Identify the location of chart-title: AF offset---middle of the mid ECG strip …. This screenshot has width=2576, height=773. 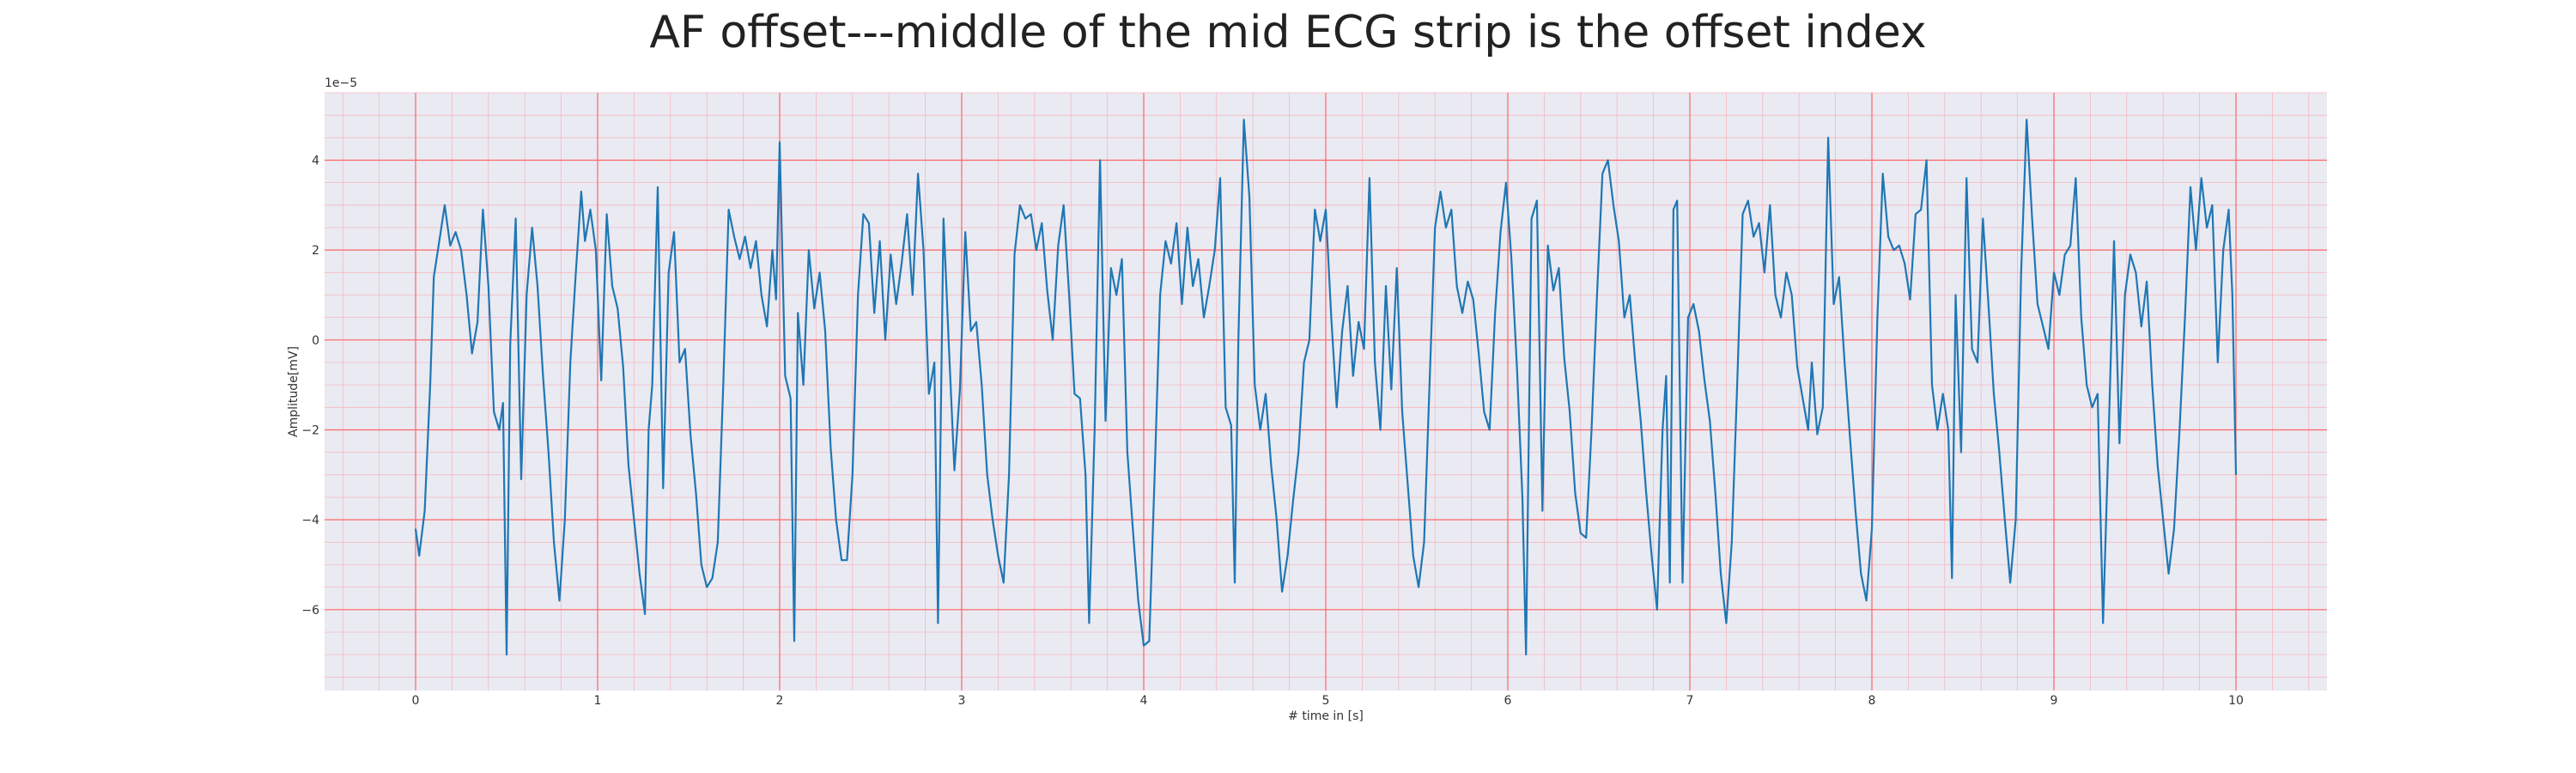
(1287, 32).